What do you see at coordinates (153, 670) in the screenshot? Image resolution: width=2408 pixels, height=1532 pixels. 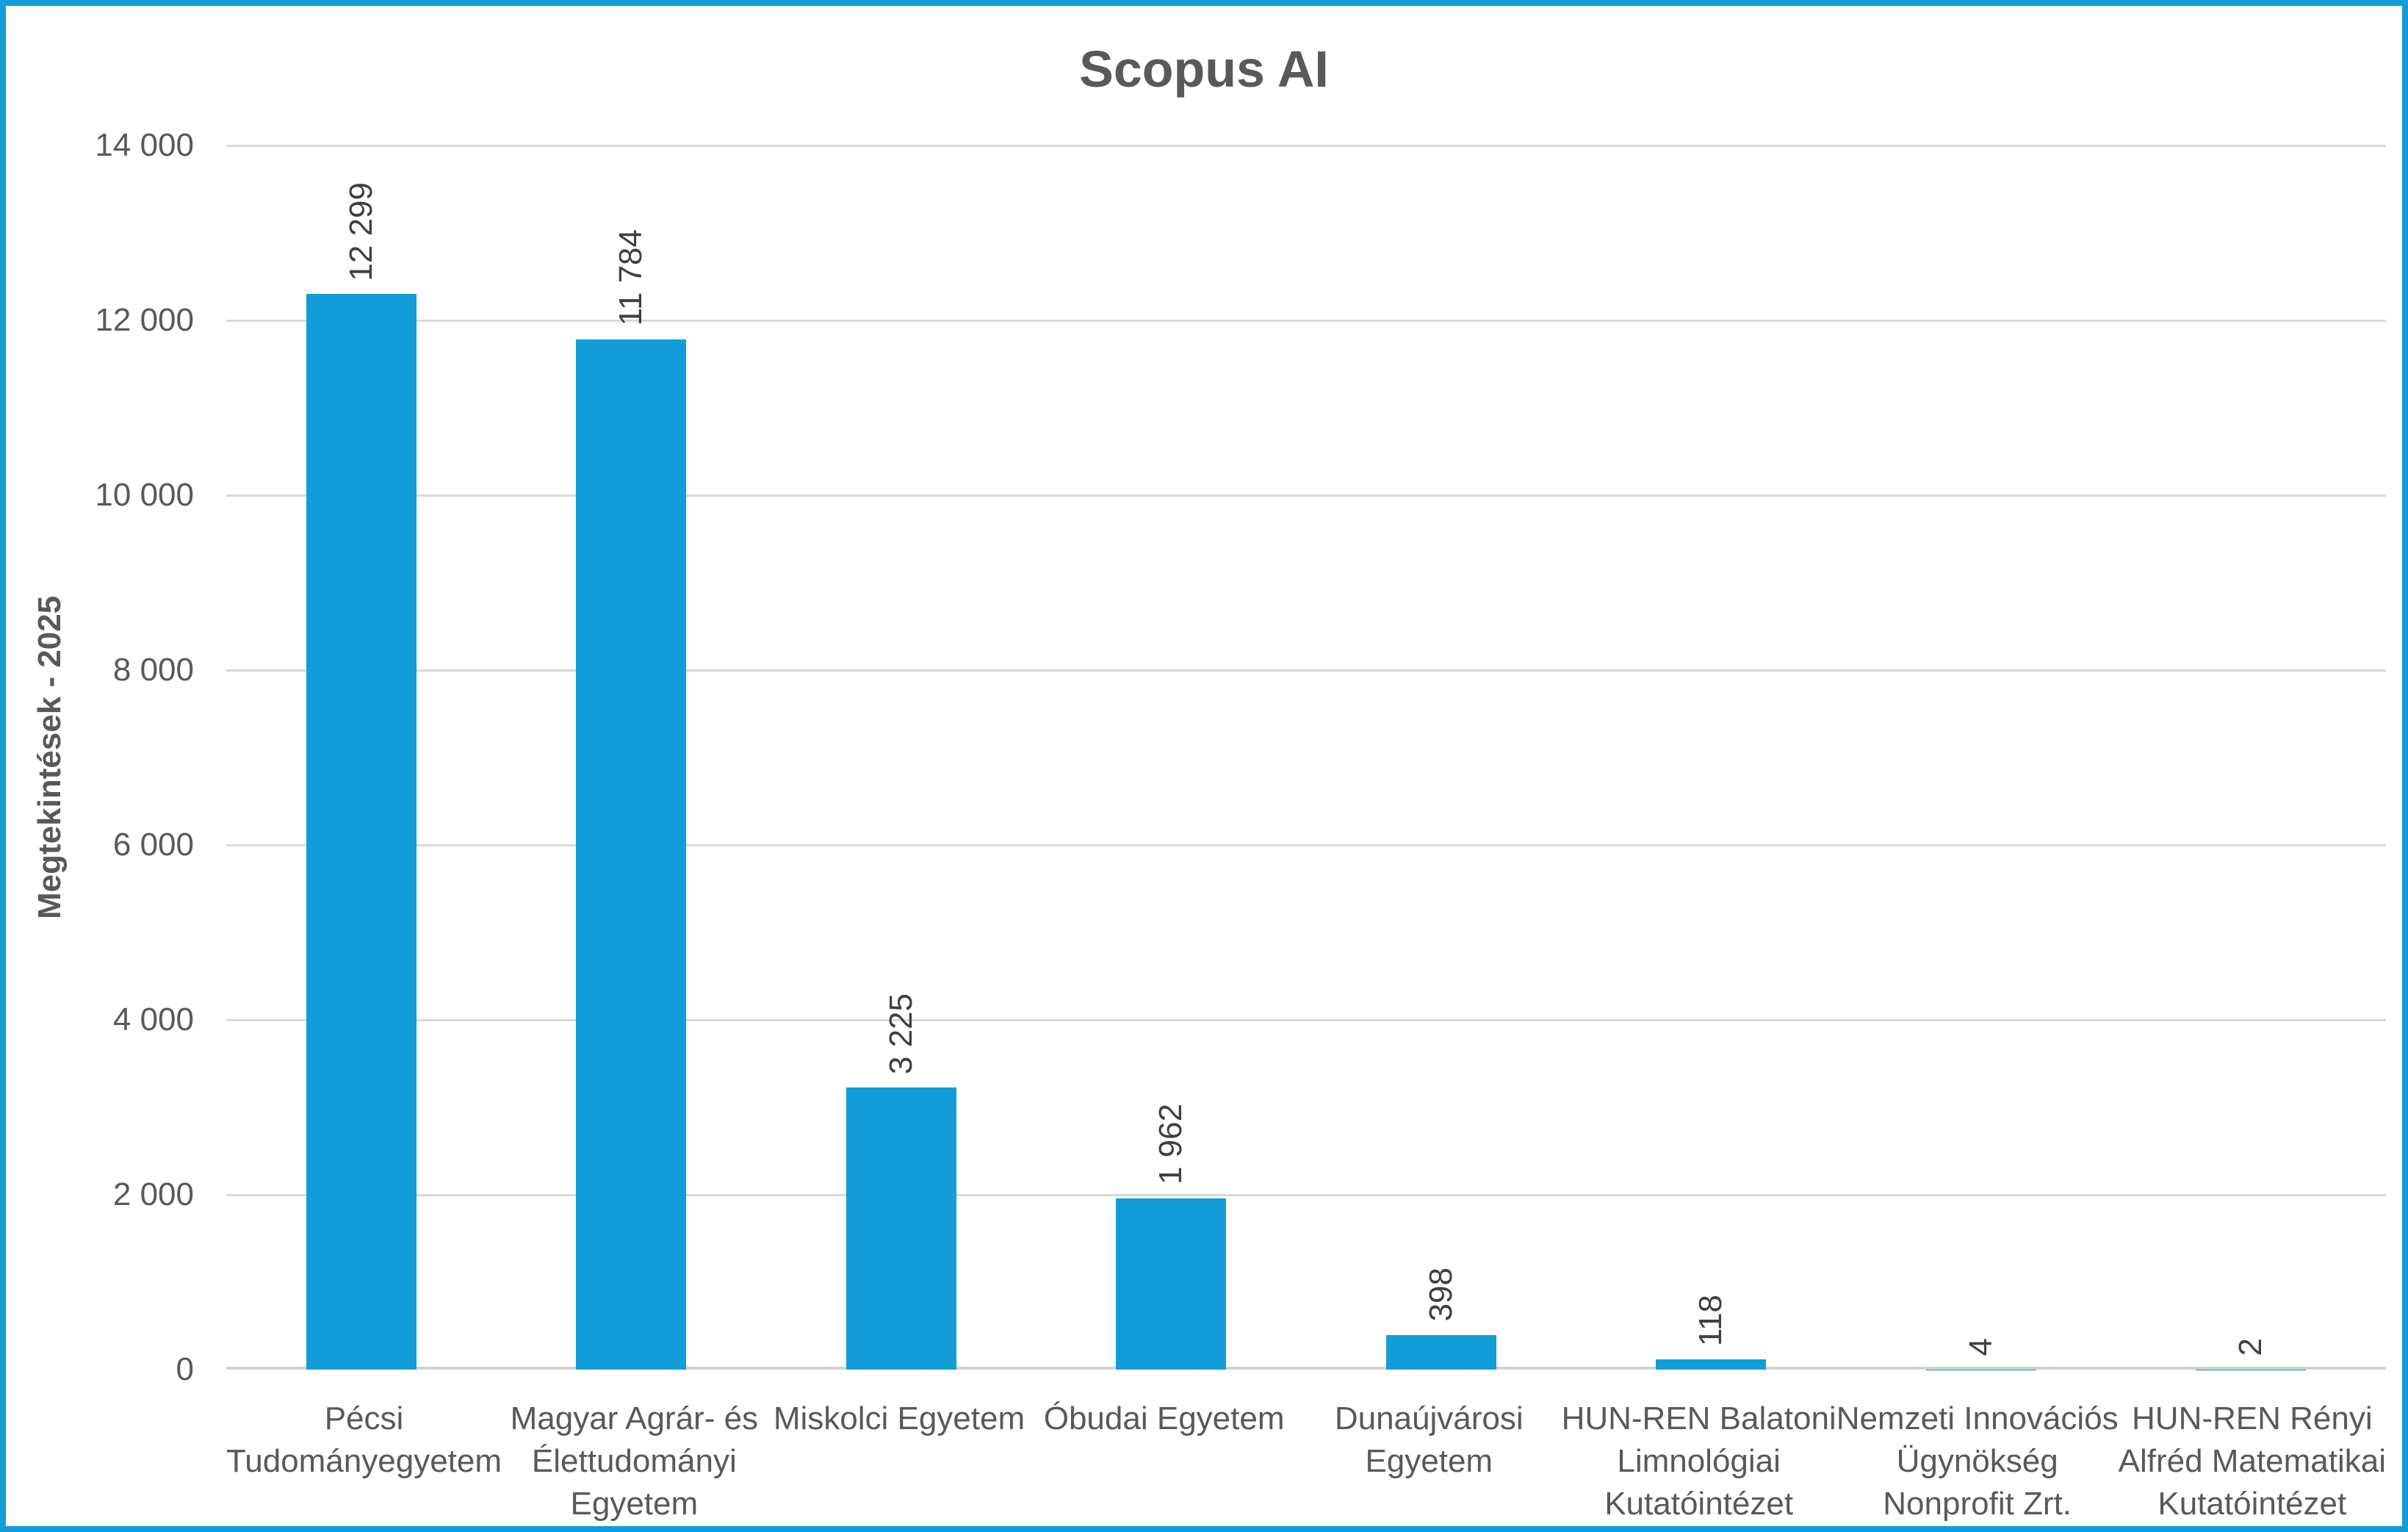 I see `y-tick-label: 8 000` at bounding box center [153, 670].